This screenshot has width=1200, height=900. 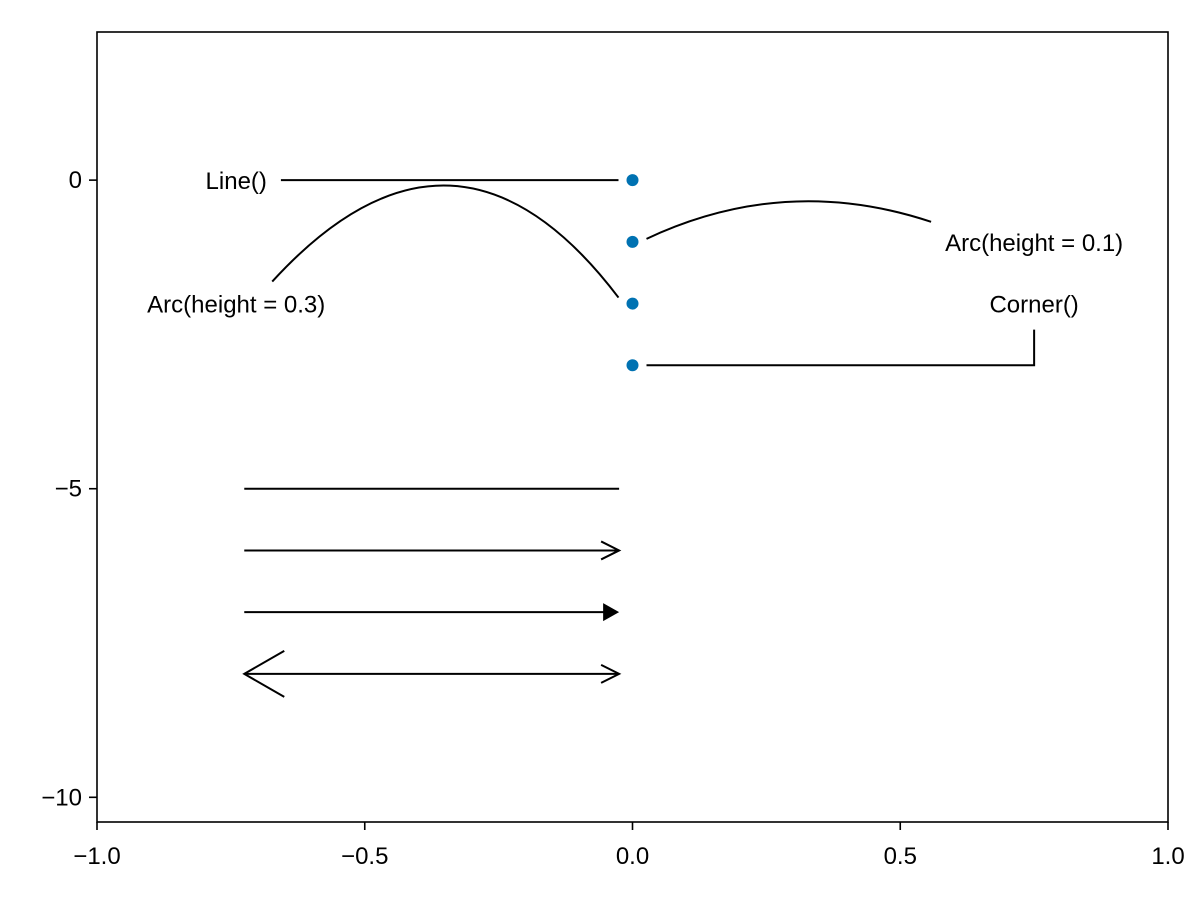 What do you see at coordinates (263, 674) in the screenshot?
I see `arrow-double-open-tail` at bounding box center [263, 674].